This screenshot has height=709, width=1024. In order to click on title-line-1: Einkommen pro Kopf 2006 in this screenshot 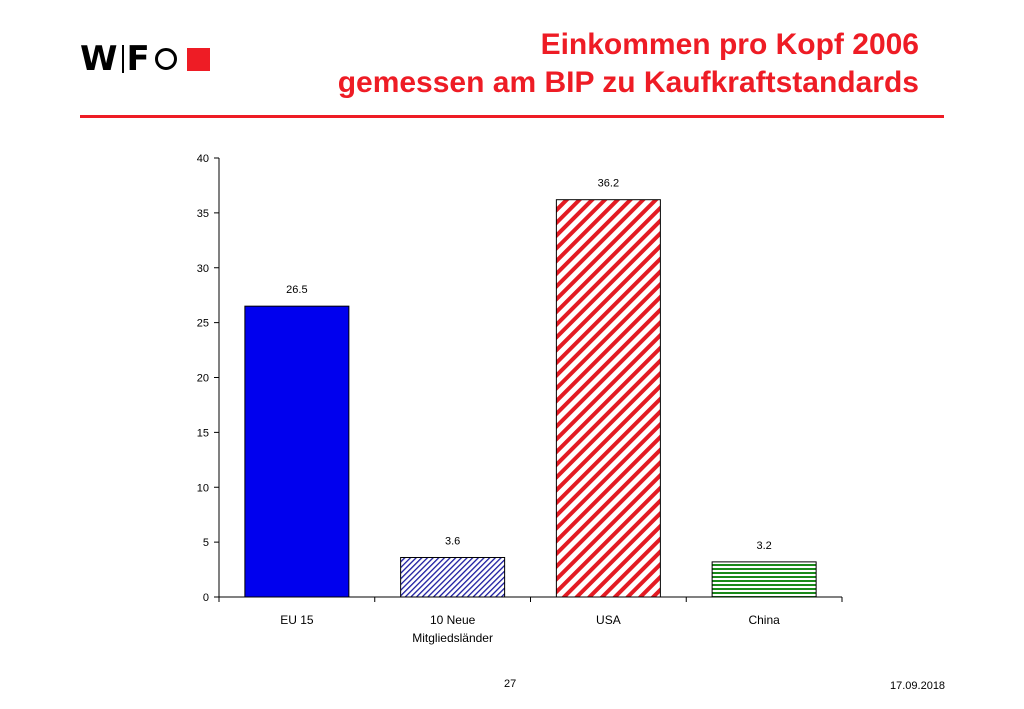, I will do `click(729, 44)`.